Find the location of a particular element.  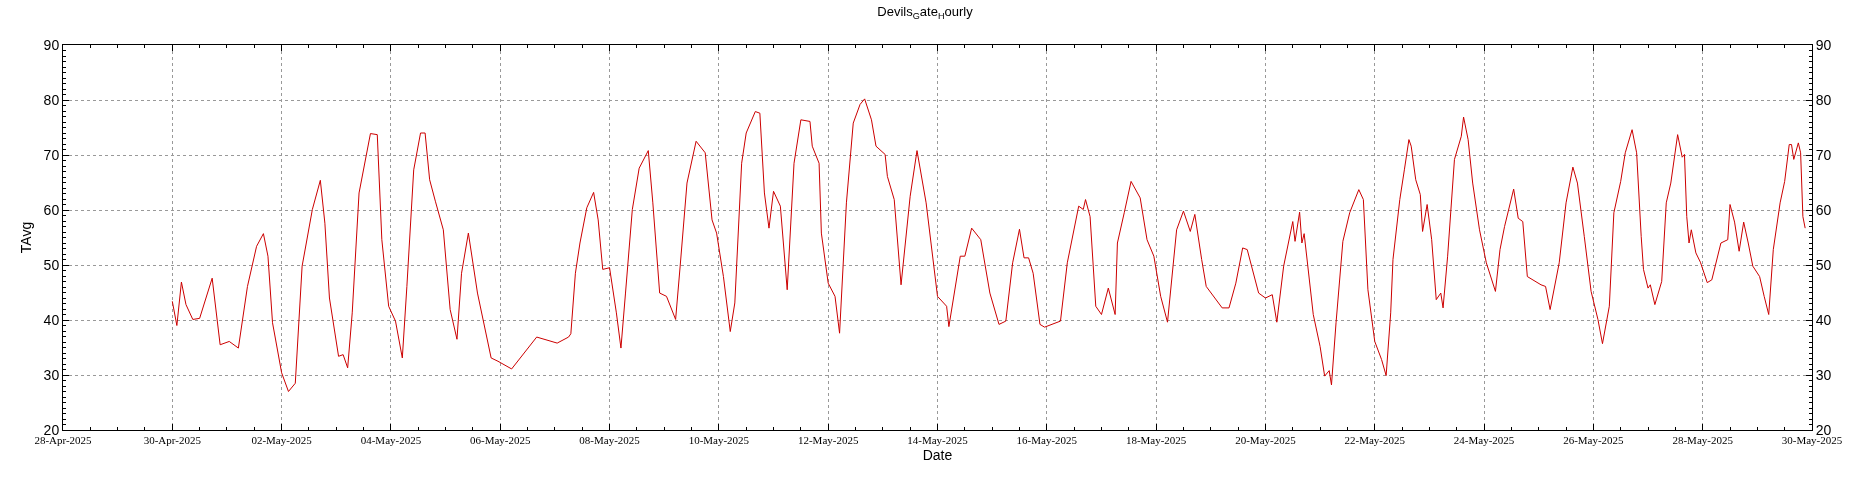

y2-tick-label: 30 is located at coordinates (1823, 374).